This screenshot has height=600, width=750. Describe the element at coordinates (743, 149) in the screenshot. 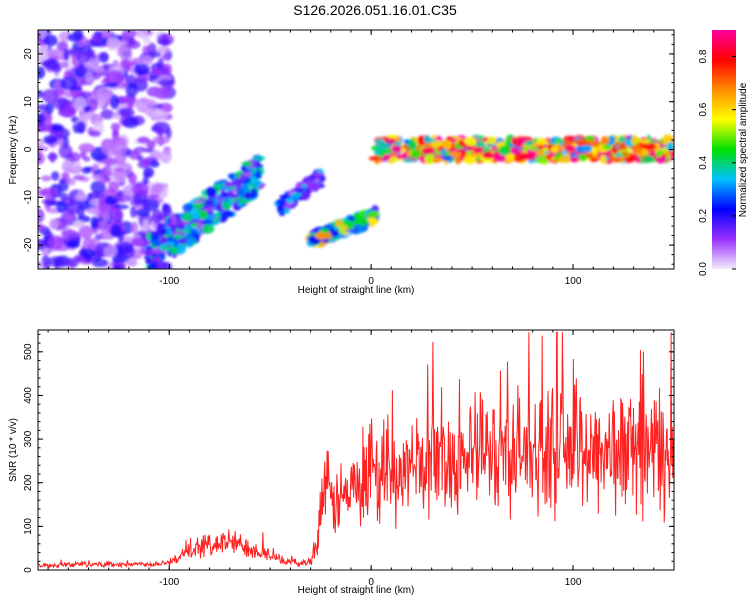

I see `colorbar-label: Normalized spectral amplitude` at that location.